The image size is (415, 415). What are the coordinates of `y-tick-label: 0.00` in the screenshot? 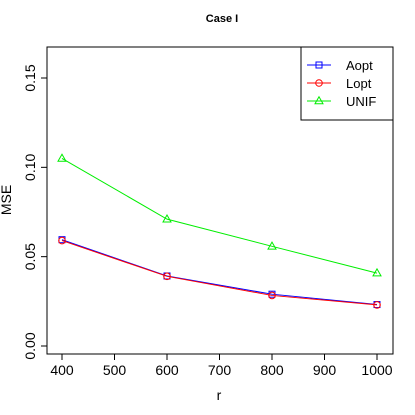 It's located at (30, 345).